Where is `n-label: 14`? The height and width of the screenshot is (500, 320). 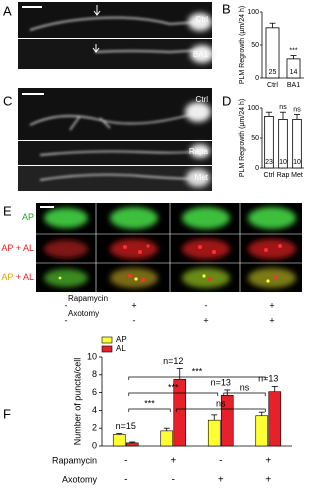 n-label: 14 is located at coordinates (294, 72).